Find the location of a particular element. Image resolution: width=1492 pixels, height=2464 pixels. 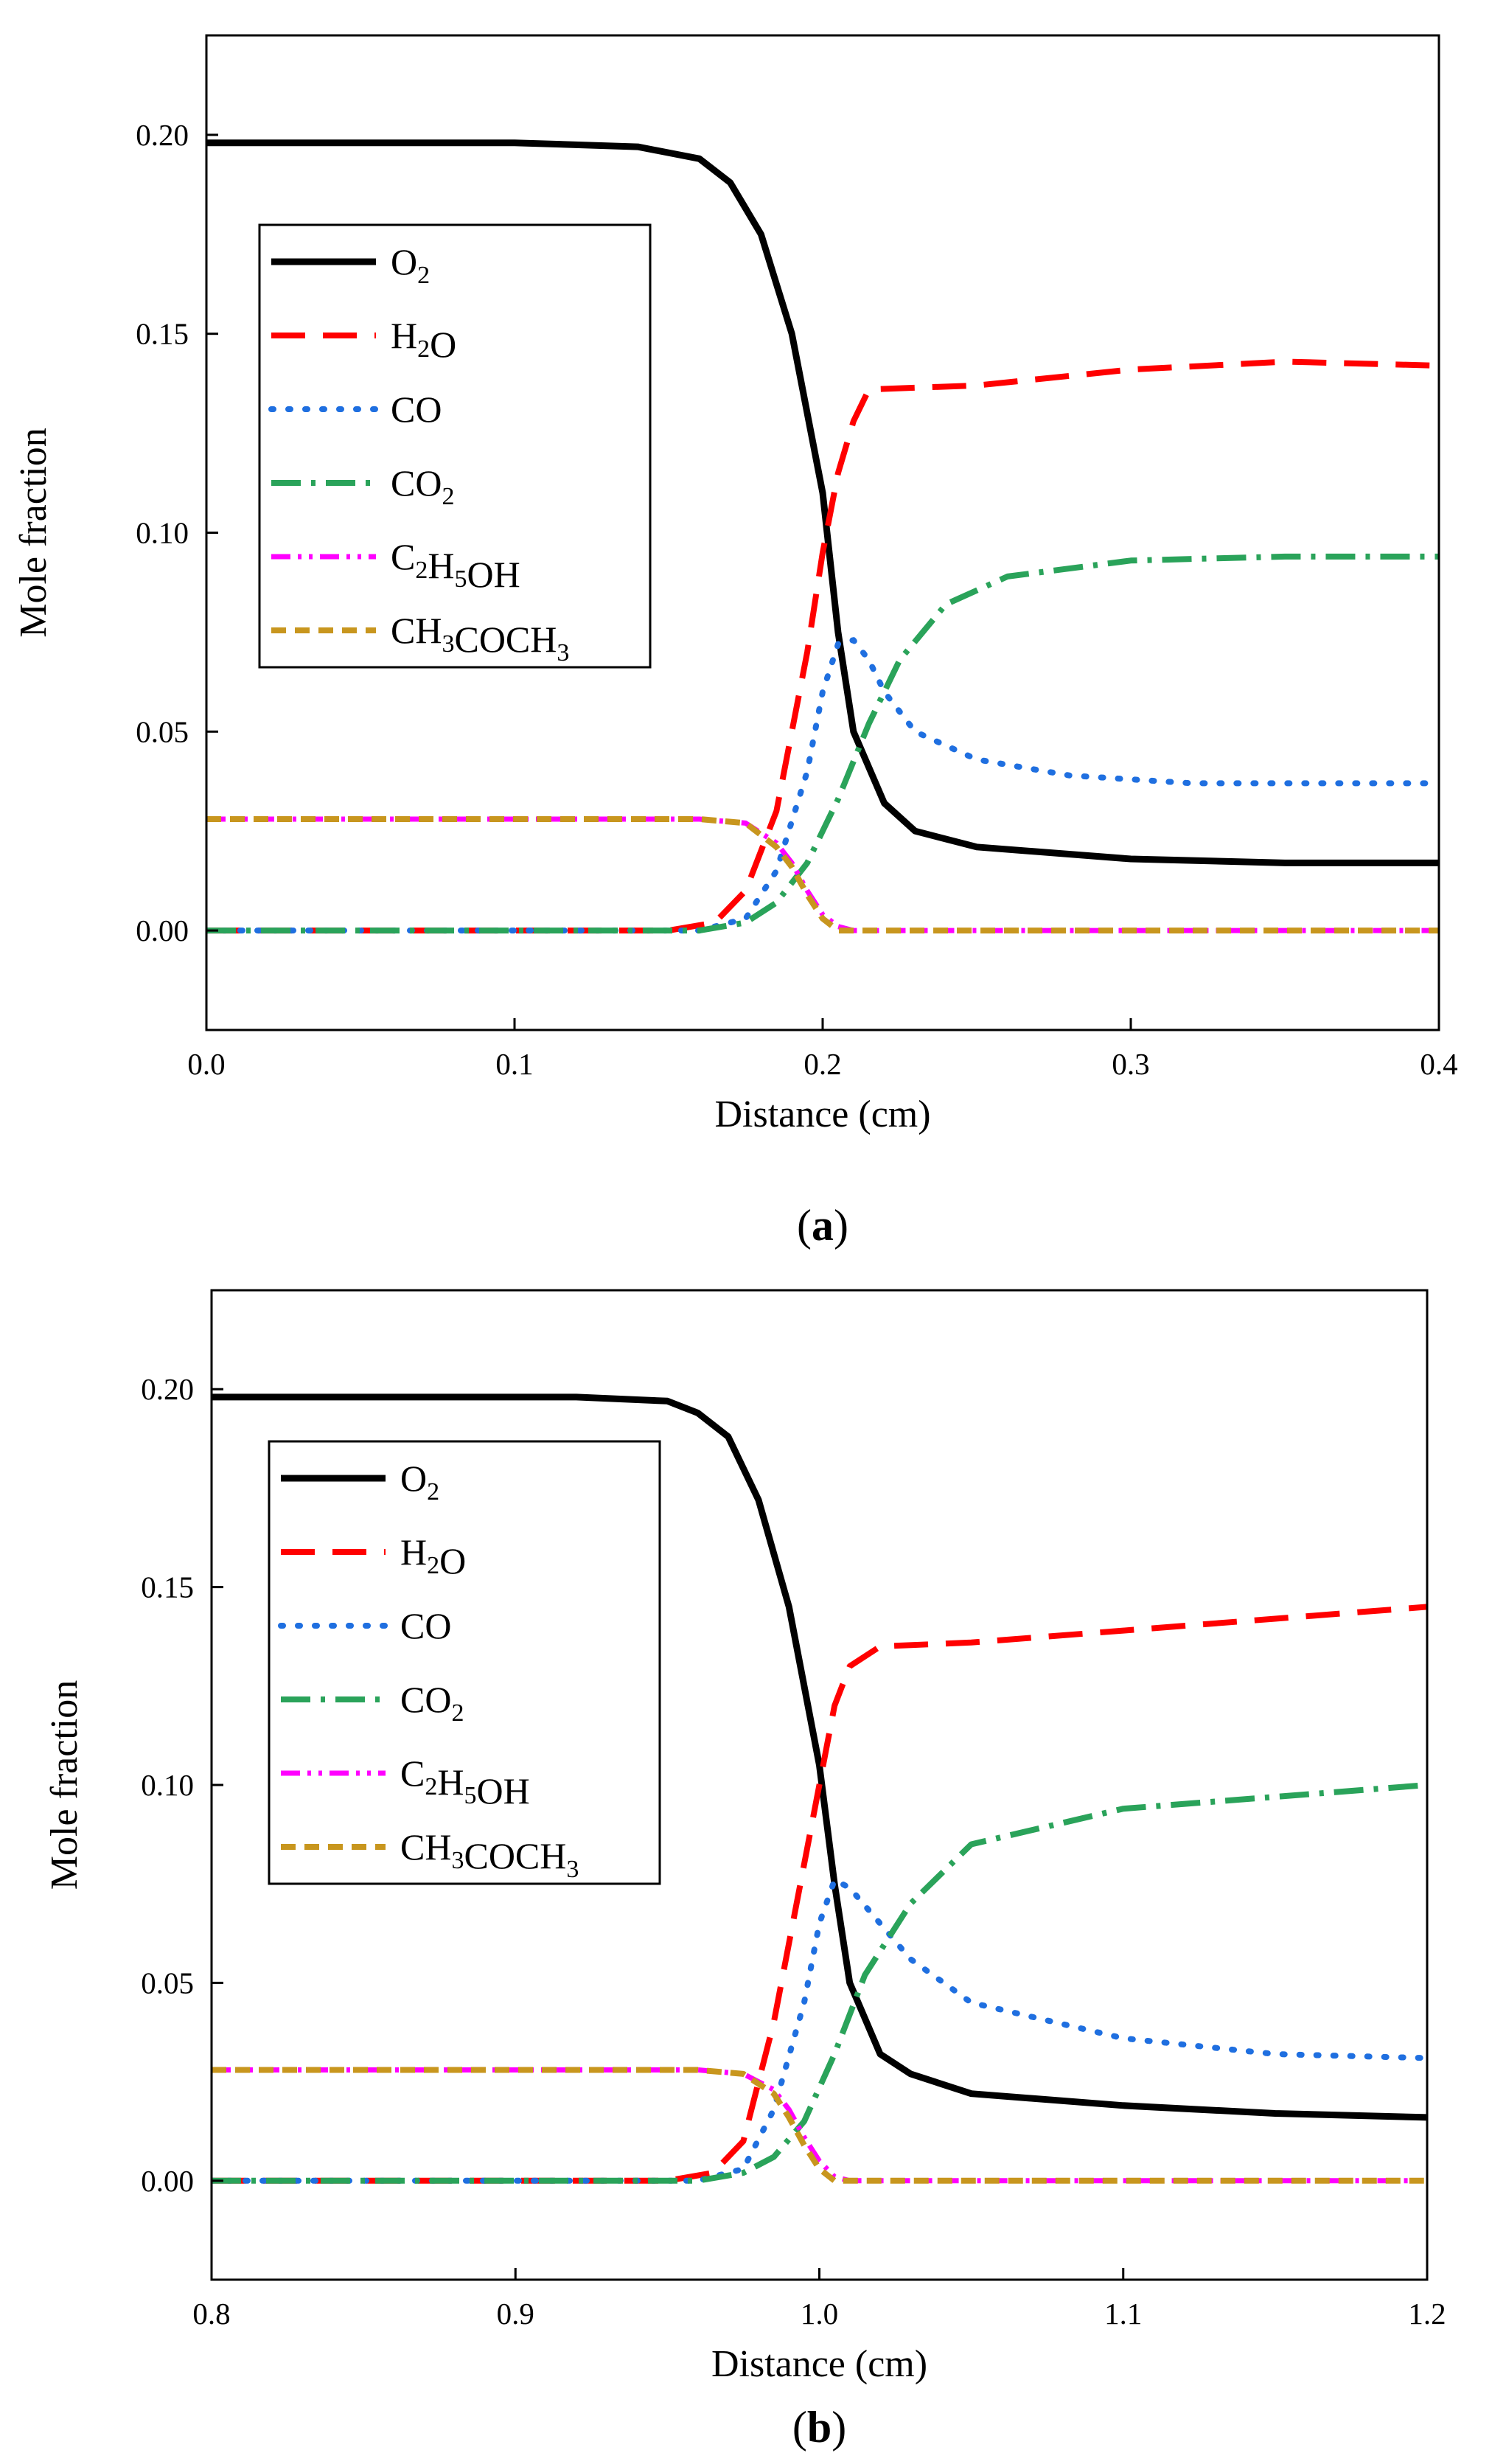

x-tick-label: 0.0 is located at coordinates (206, 1064).